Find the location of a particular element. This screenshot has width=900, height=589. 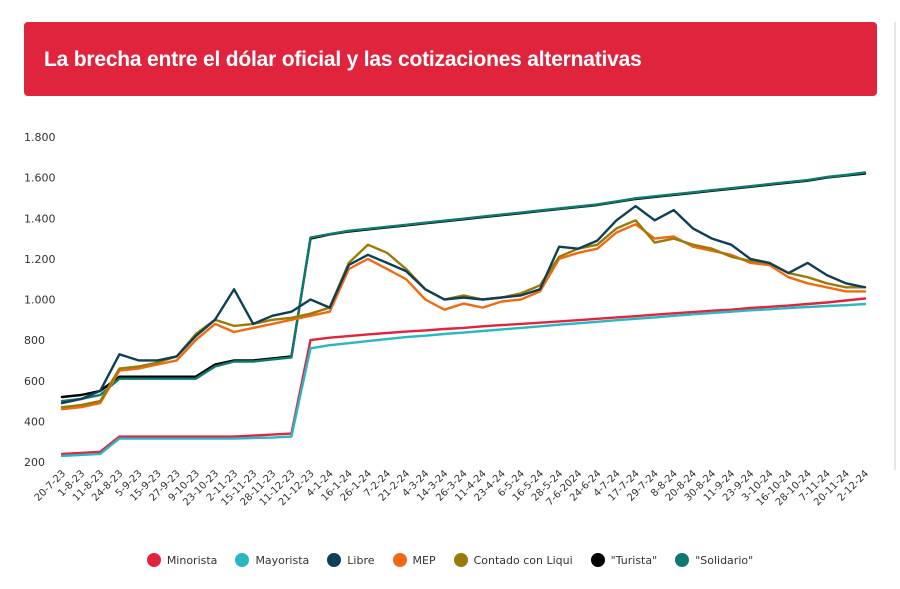

legend-item-5: "Turista" is located at coordinates (624, 560).